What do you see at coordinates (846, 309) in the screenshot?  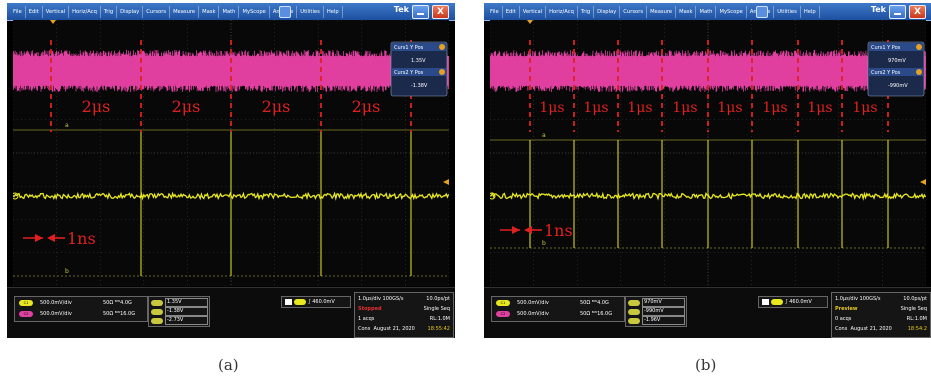 I see `run-state: Preview` at bounding box center [846, 309].